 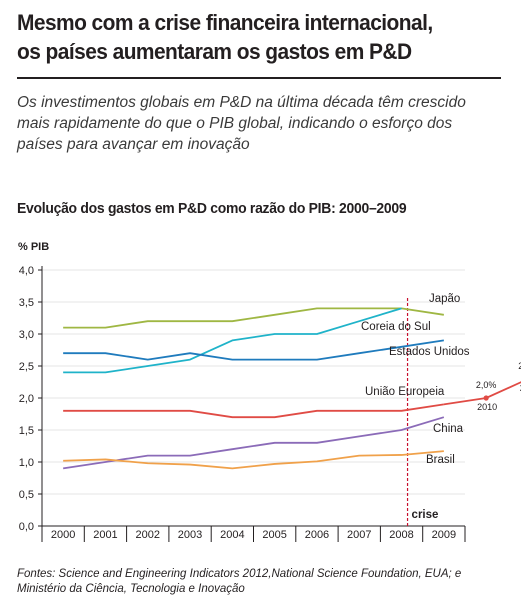 I want to click on x-tick-label: 2000, so click(x=63, y=535).